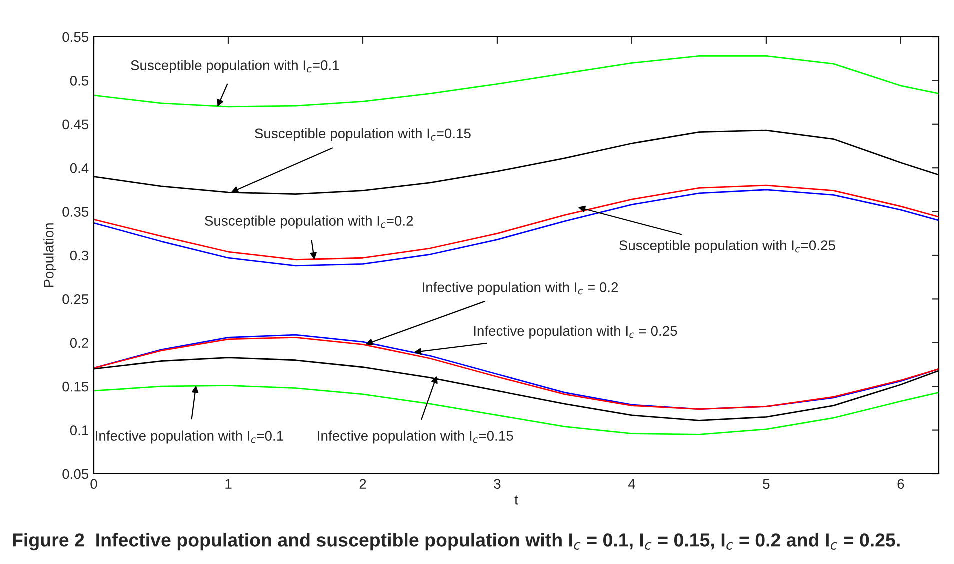 This screenshot has height=564, width=954. What do you see at coordinates (75, 299) in the screenshot?
I see `y-tick-label: 0.25` at bounding box center [75, 299].